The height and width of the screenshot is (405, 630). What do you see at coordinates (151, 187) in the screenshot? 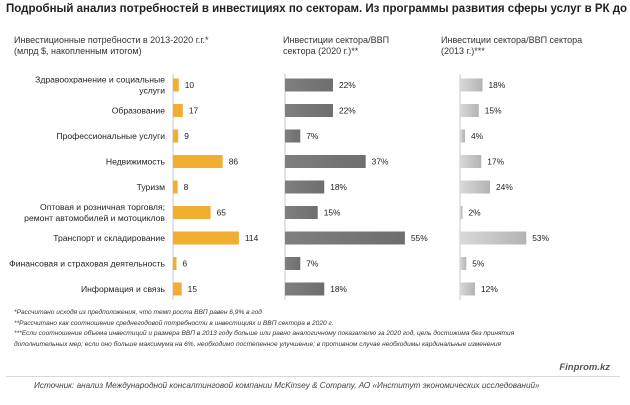
I see `category-label: Туризм` at bounding box center [151, 187].